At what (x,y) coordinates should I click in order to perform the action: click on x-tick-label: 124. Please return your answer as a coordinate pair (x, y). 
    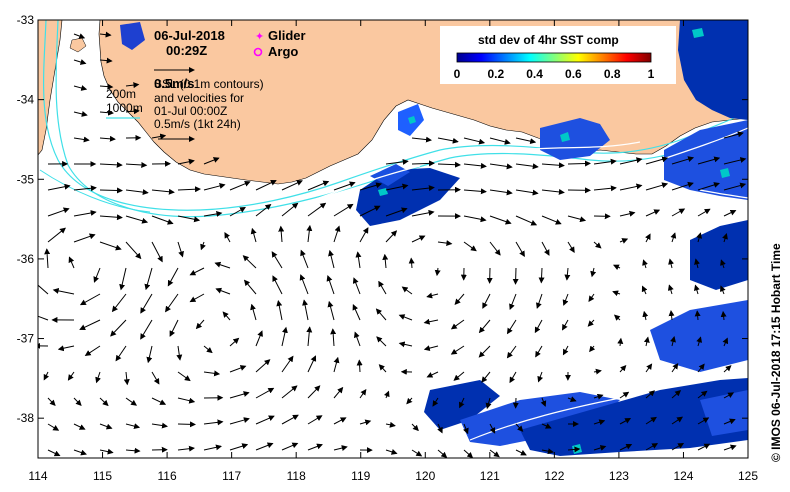
    Looking at the image, I should click on (683, 476).